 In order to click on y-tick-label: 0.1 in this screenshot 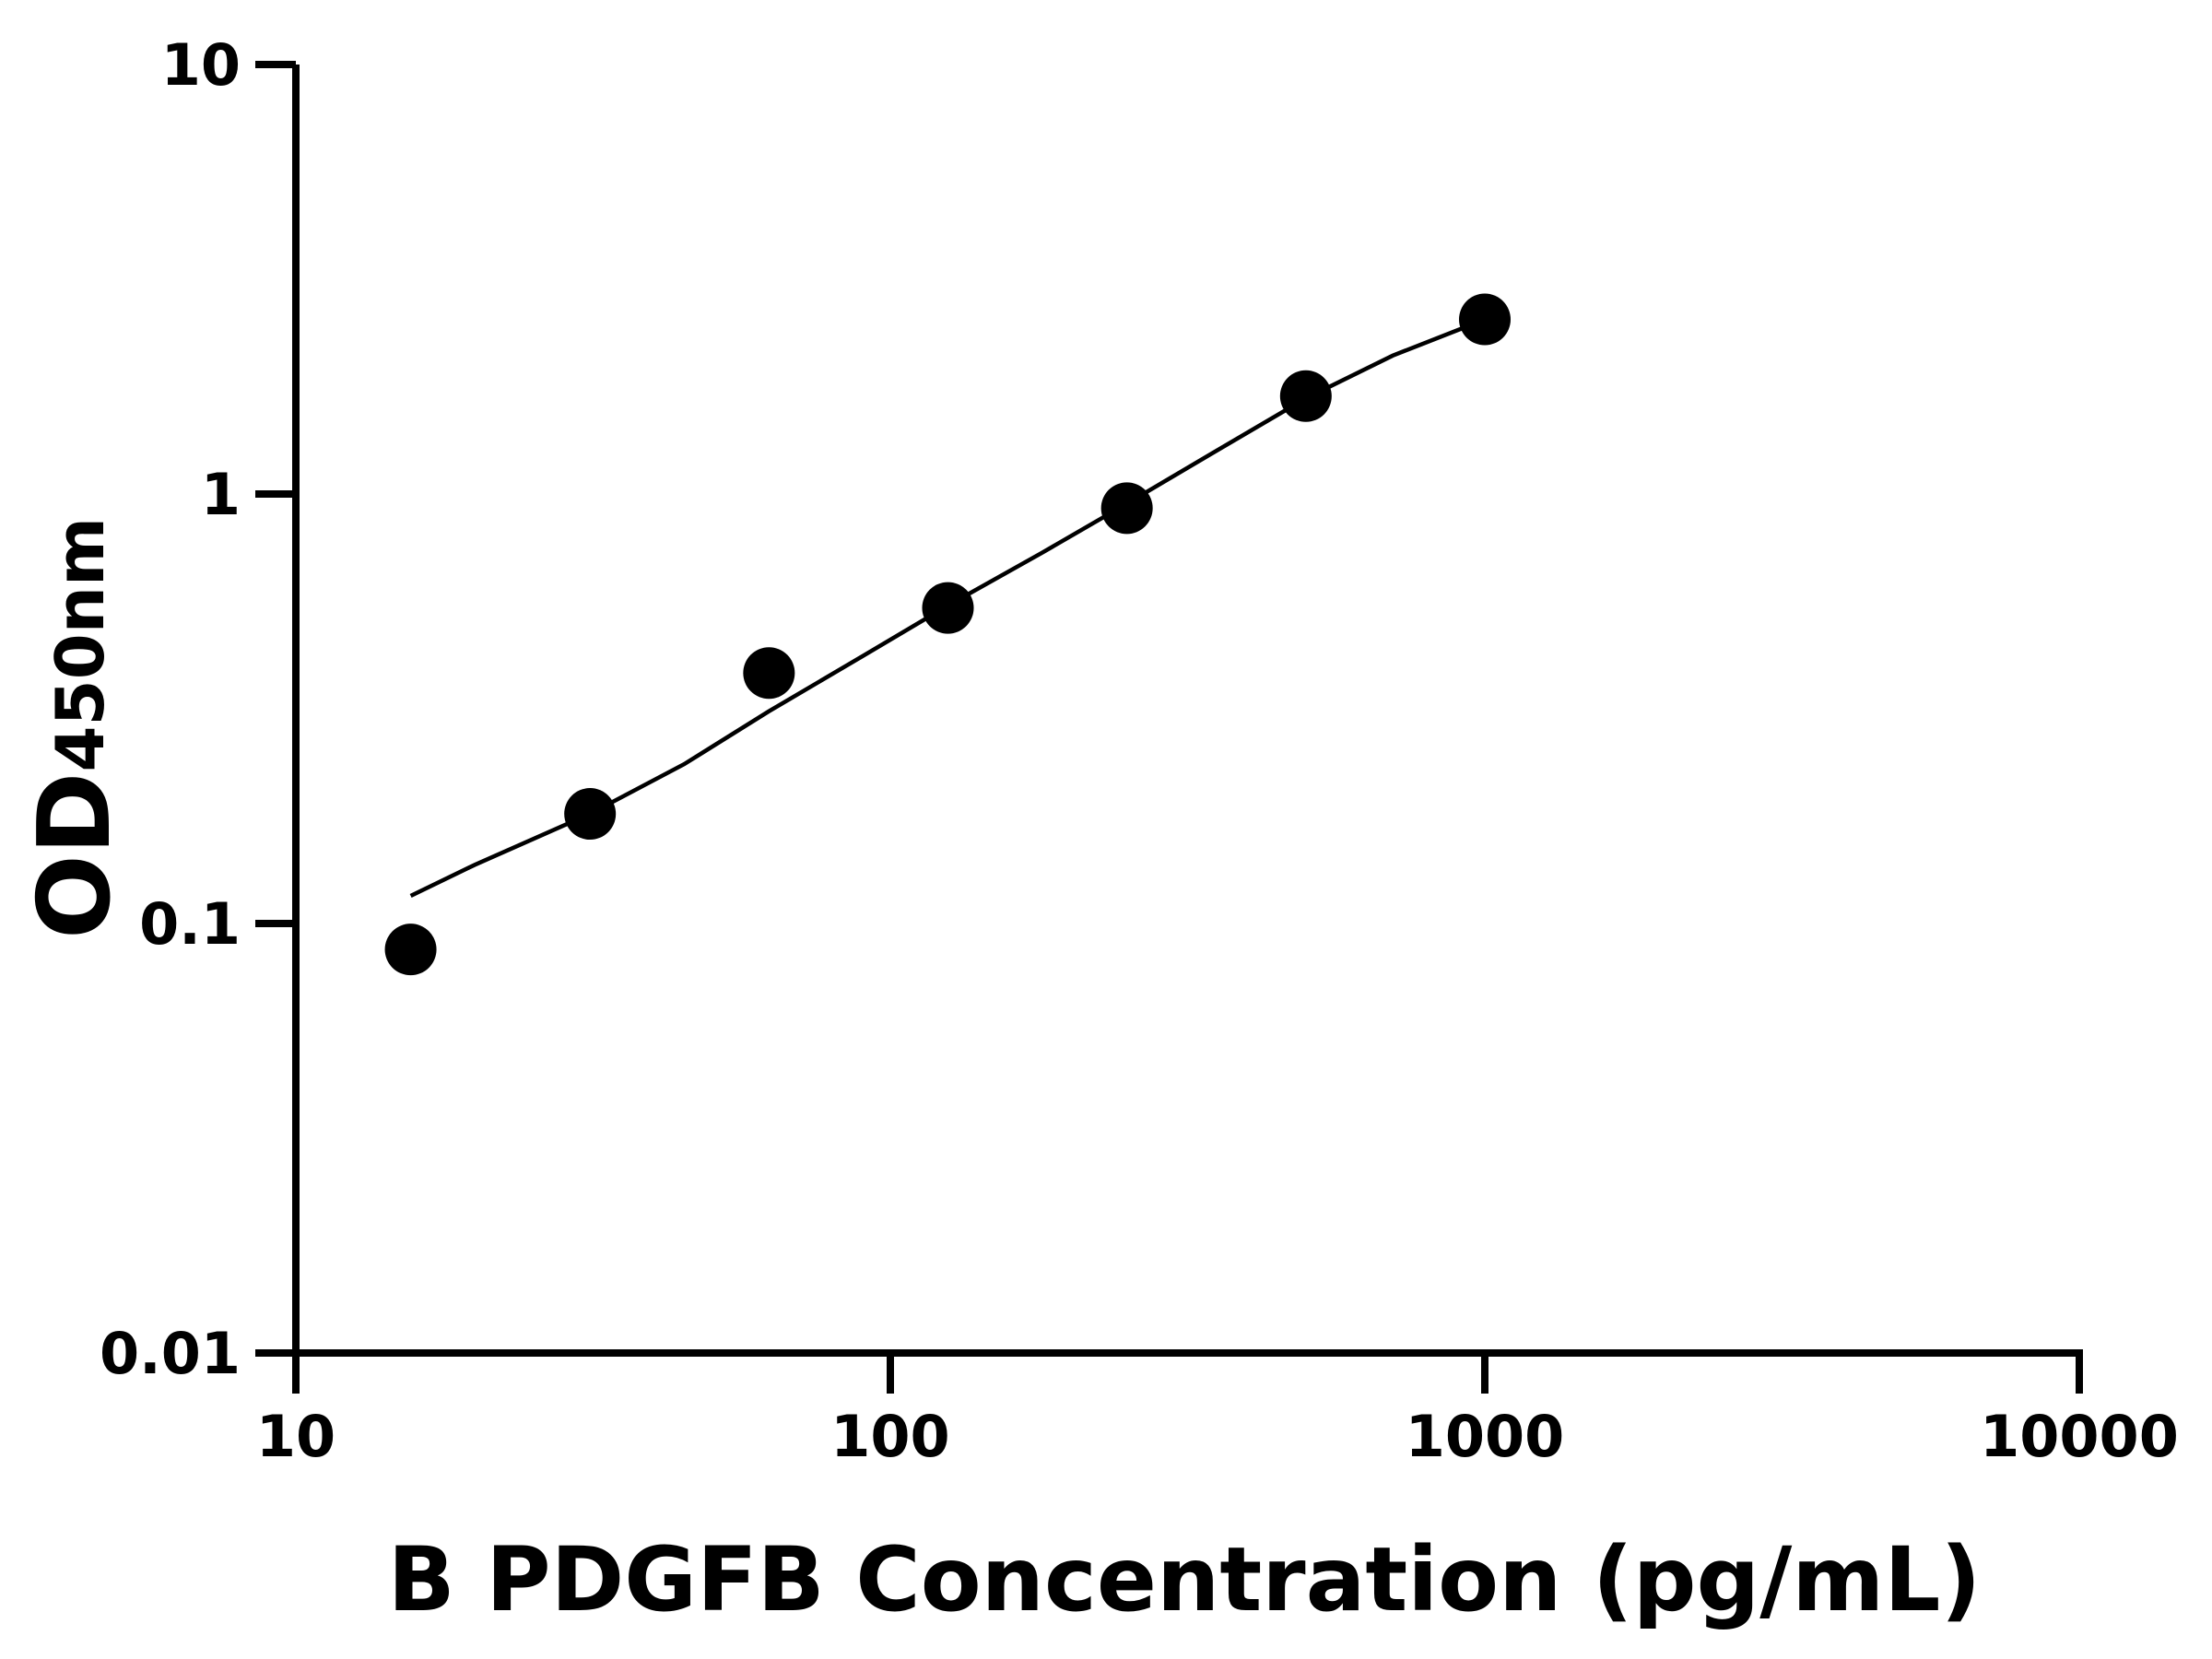, I will do `click(190, 924)`.